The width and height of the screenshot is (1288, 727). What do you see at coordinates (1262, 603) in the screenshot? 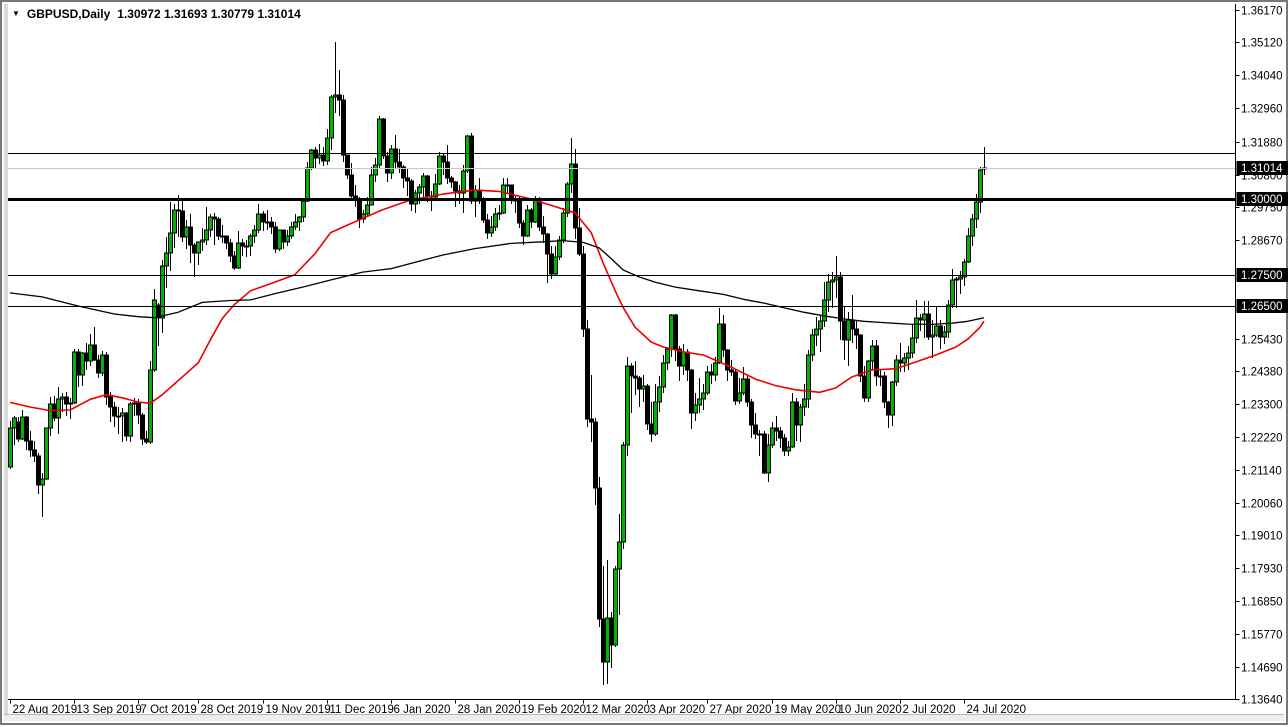
I see `price-tick-label: 1.16850` at bounding box center [1262, 603].